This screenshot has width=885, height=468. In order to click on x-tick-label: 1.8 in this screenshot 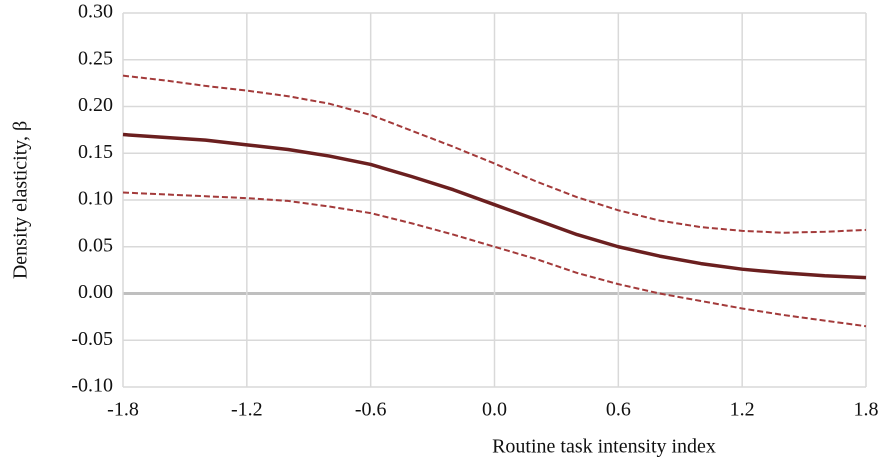, I will do `click(866, 410)`.